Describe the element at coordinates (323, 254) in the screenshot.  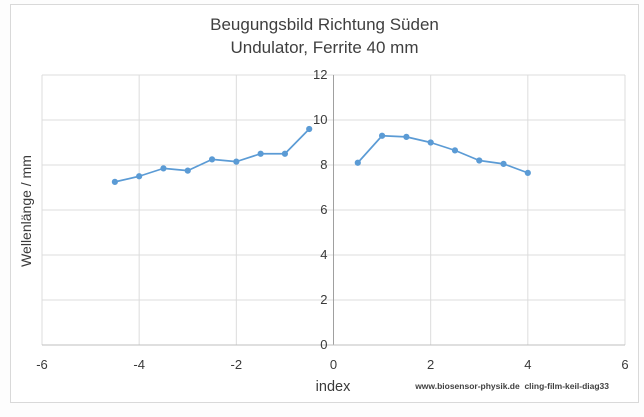
I see `y-tick-label: 4` at that location.